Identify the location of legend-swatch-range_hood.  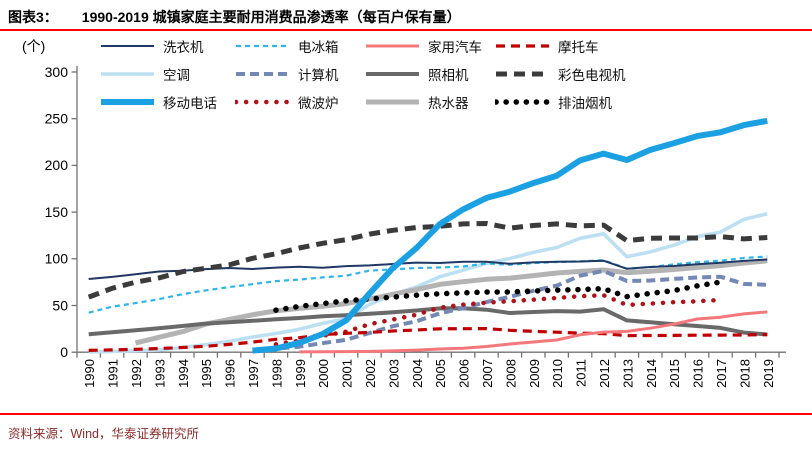
(522, 102).